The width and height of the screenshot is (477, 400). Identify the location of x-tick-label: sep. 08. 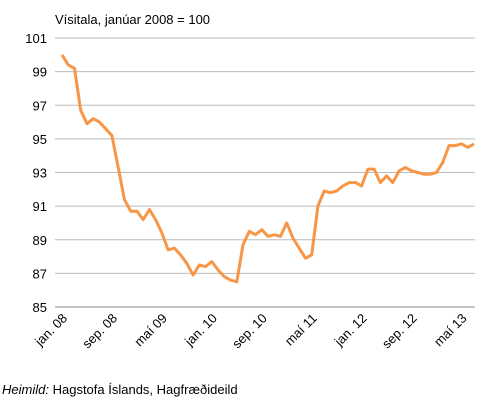
(99, 331).